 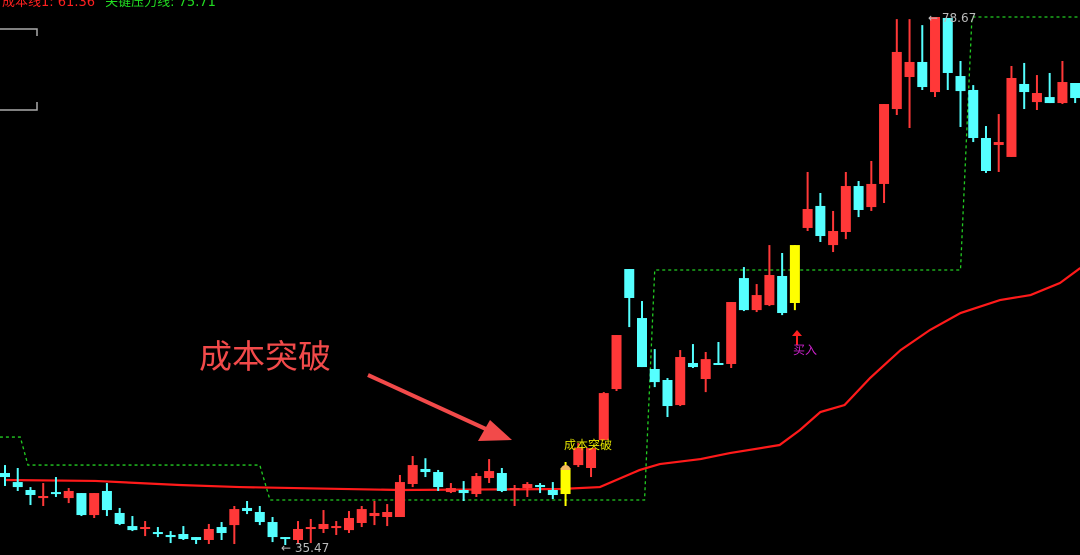 I want to click on signal-candle, so click(x=794, y=278).